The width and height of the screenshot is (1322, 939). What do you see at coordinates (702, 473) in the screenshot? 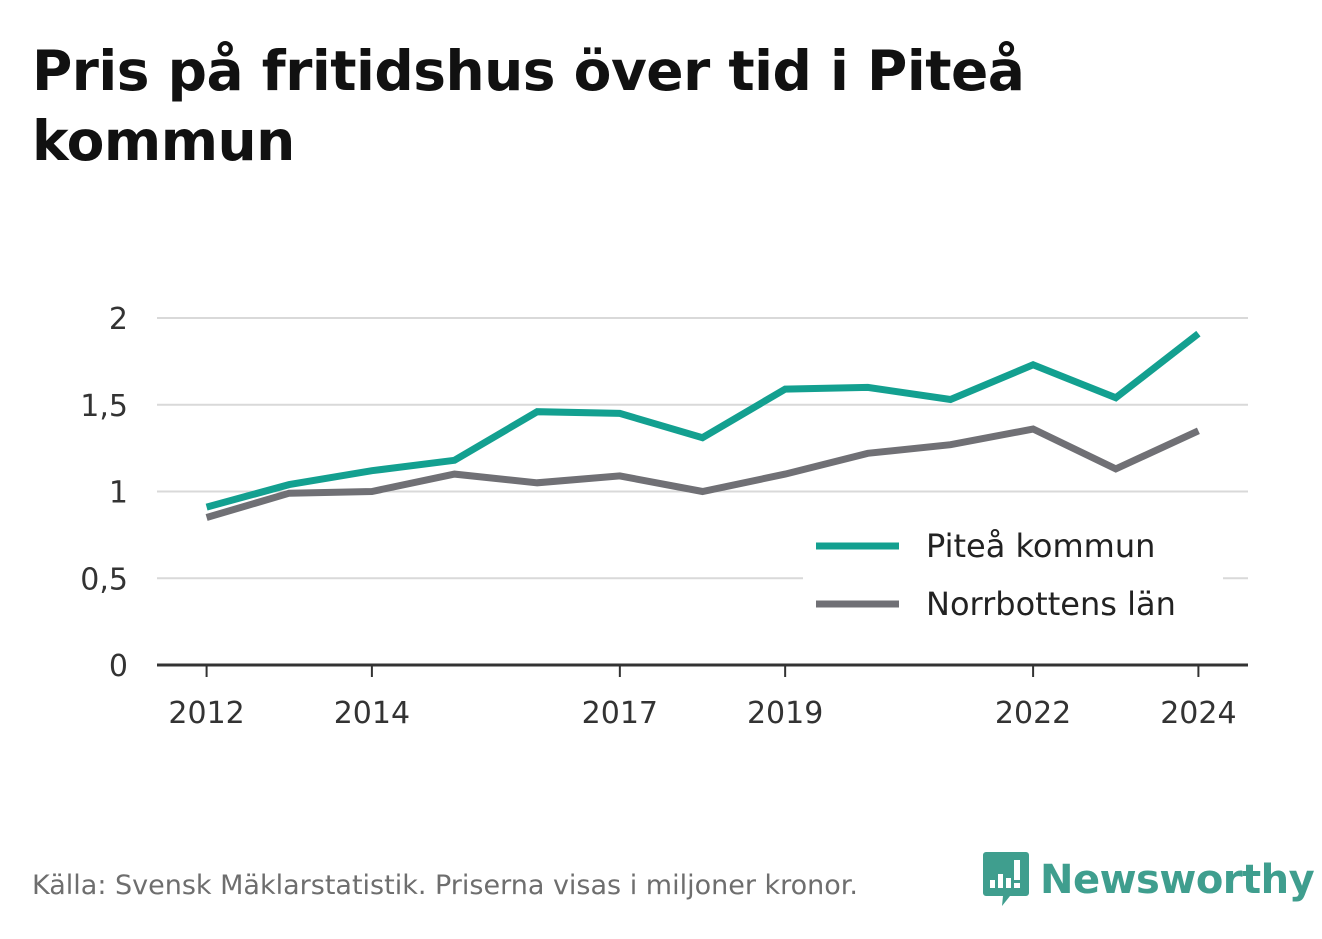
I see `series-line-norrbottens-lan` at bounding box center [702, 473].